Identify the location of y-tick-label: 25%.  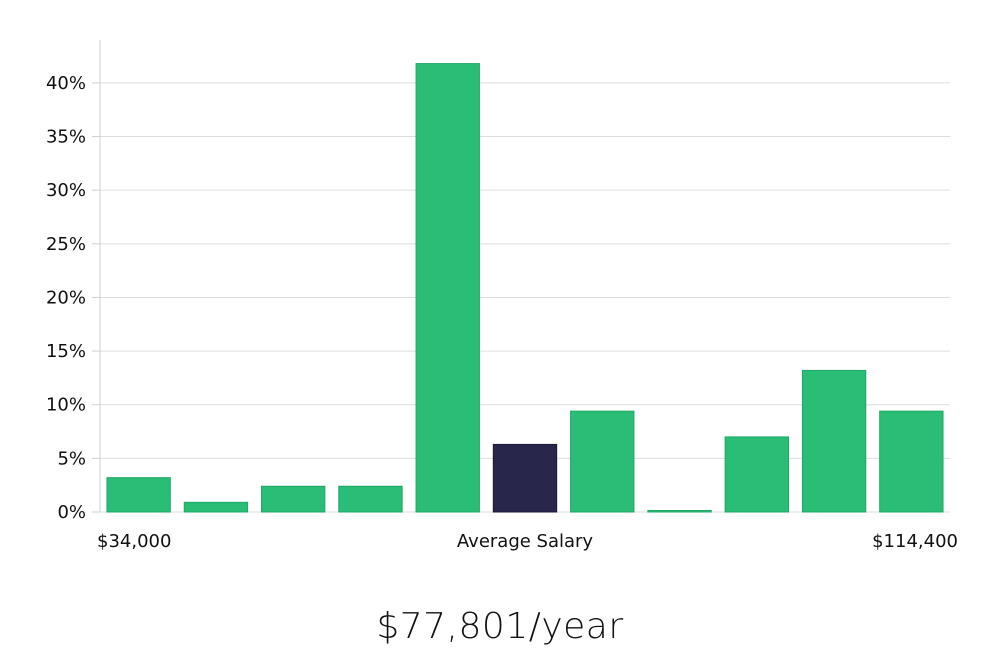
(66, 244).